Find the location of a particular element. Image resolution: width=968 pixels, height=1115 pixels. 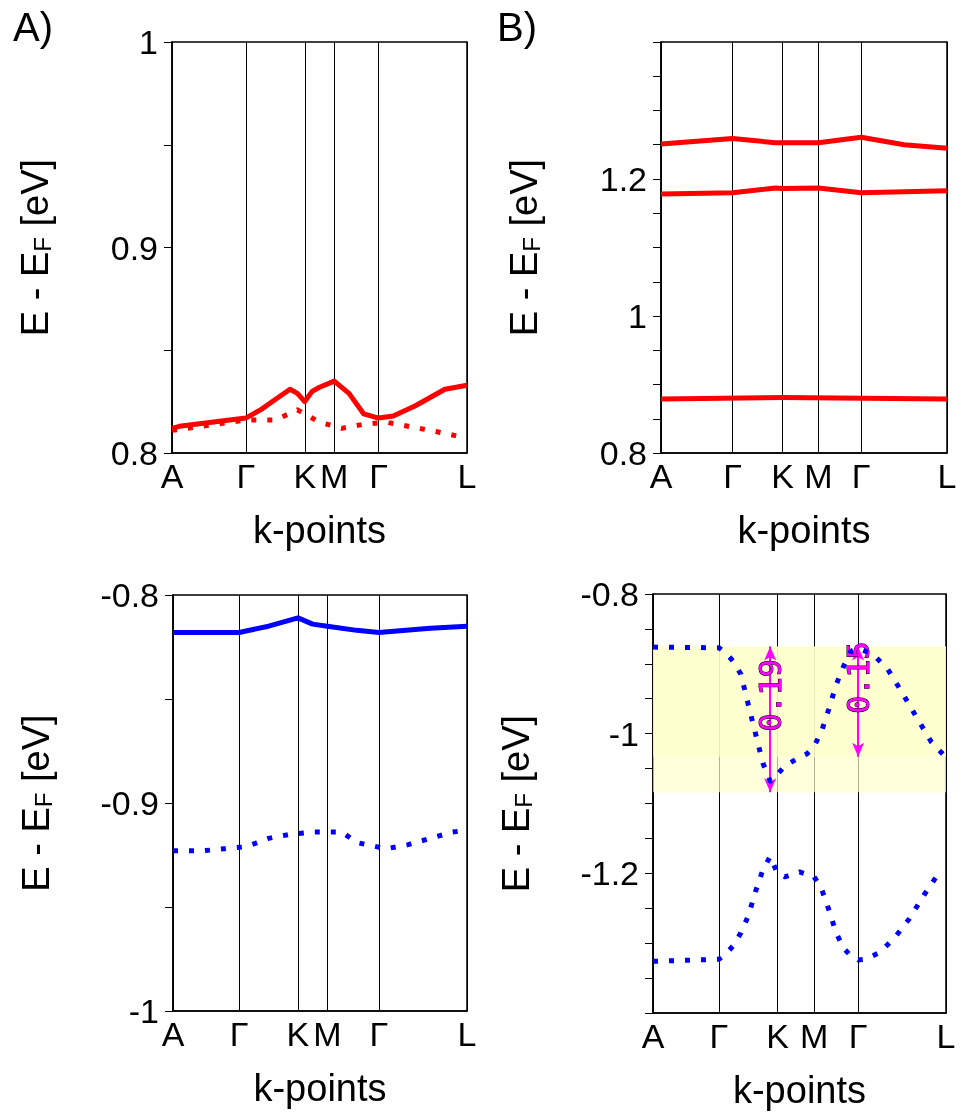

y-tick-label: 1.2 is located at coordinates (623, 179).